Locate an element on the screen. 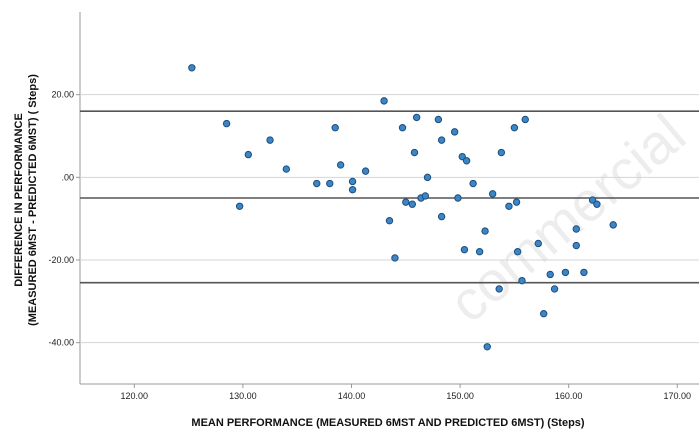 The height and width of the screenshot is (431, 699). x-ticks: 120.00 130.00 140.00 150.00 160.00 170.00 is located at coordinates (406, 392).